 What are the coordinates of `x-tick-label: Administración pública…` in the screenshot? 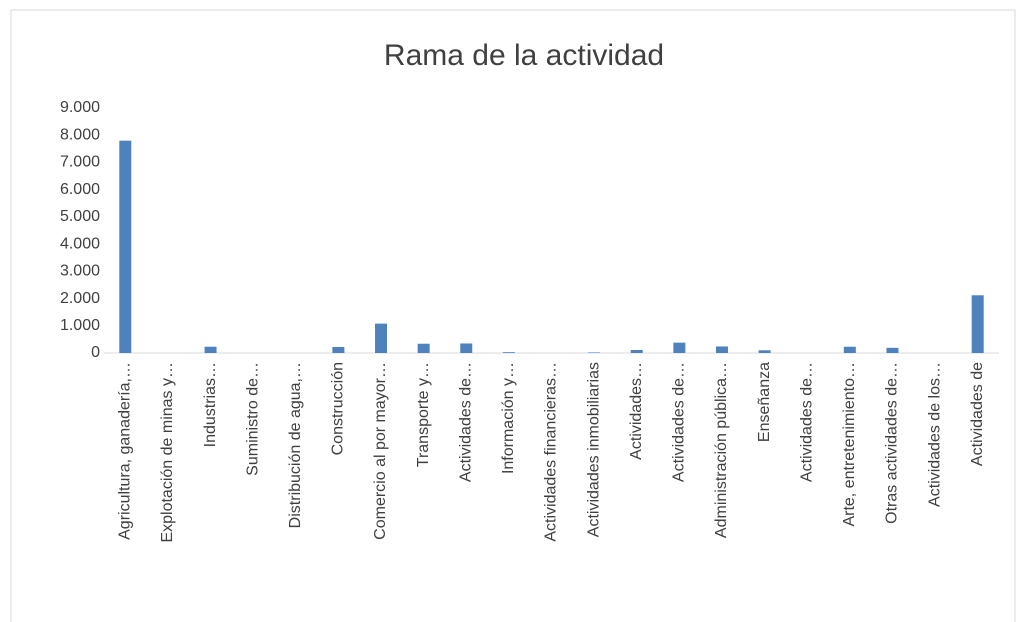 It's located at (721, 450).